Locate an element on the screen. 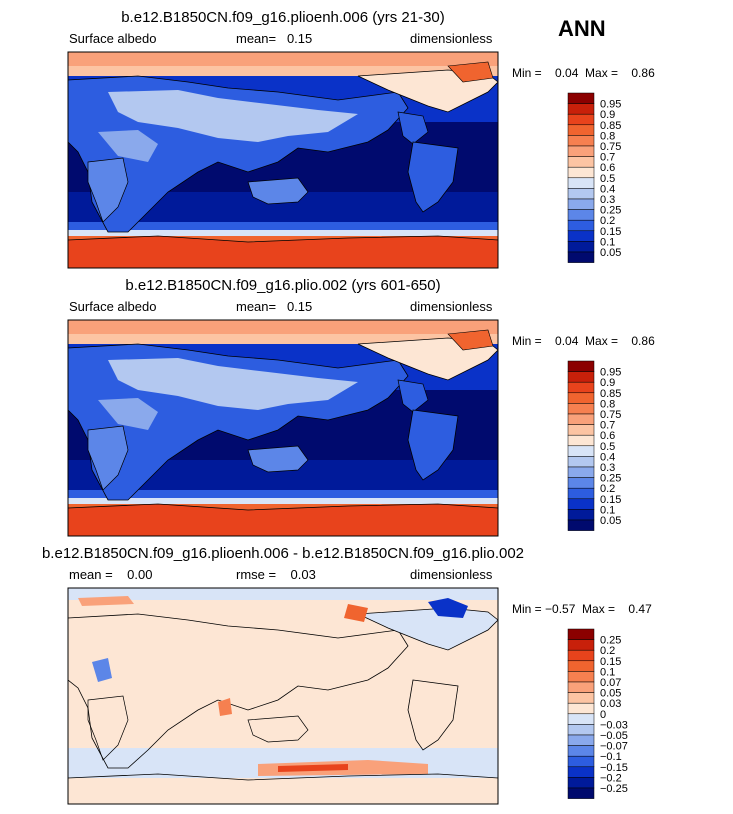  colorbar-2-tick-label: 0.1 is located at coordinates (607, 510).